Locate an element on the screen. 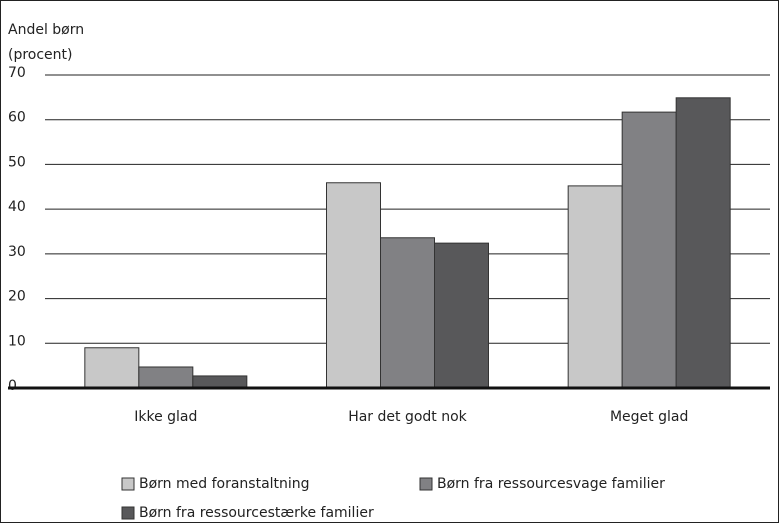 The height and width of the screenshot is (527, 779). legend-label: Børn fra ressourcestærke familier is located at coordinates (256, 513).